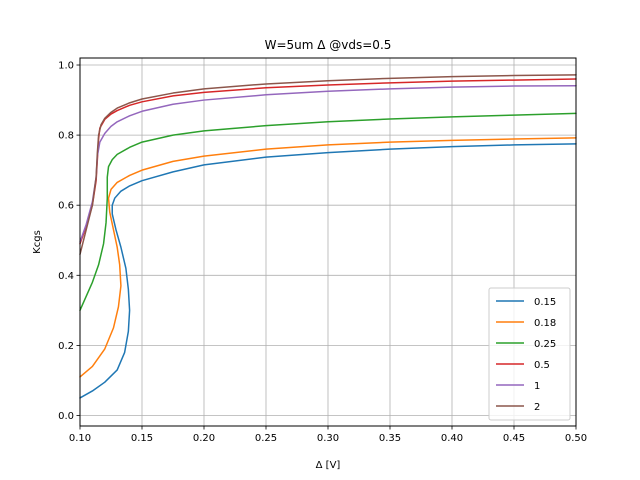 The width and height of the screenshot is (640, 480). What do you see at coordinates (328, 438) in the screenshot?
I see `x-tick-label: 0.30` at bounding box center [328, 438].